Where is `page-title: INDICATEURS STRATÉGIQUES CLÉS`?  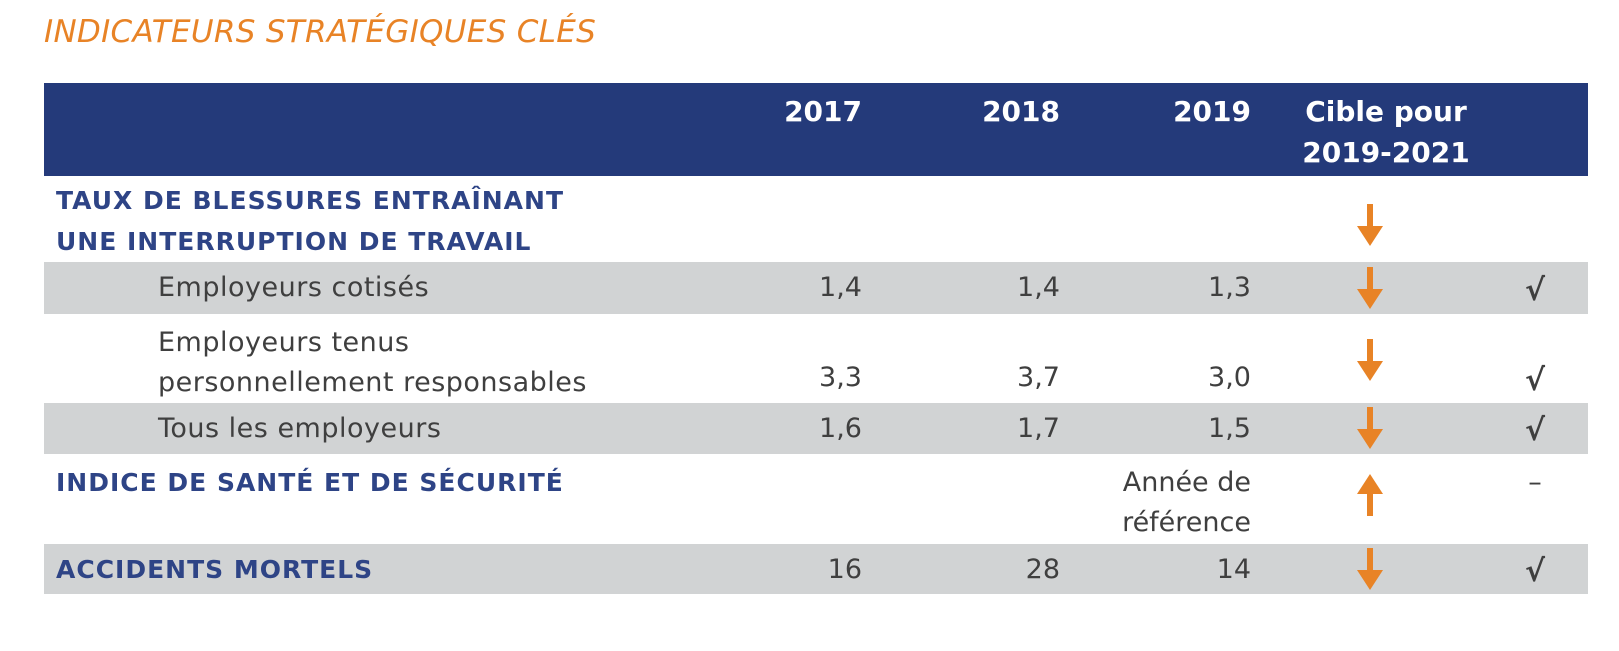
page-title: INDICATEURS STRATÉGIQUES CLÉS is located at coordinates (320, 32).